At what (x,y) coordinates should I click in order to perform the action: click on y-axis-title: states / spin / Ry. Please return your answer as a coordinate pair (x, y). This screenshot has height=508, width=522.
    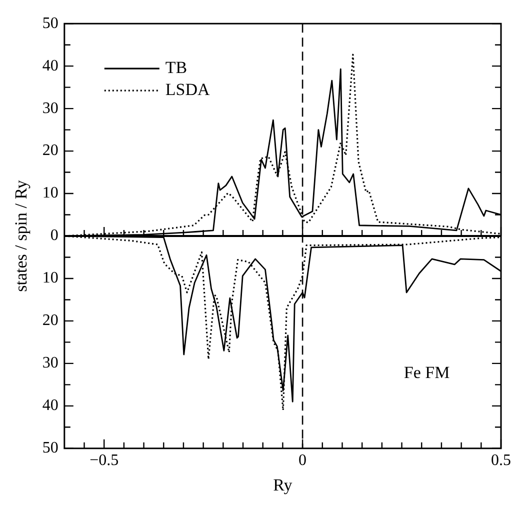
    Looking at the image, I should click on (21, 236).